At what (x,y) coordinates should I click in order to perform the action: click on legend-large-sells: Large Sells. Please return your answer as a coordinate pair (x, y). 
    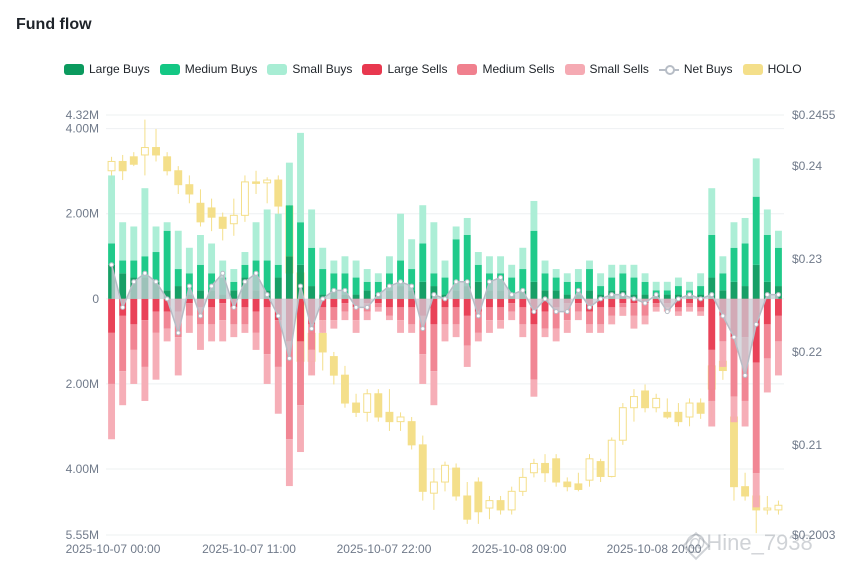
    Looking at the image, I should click on (404, 69).